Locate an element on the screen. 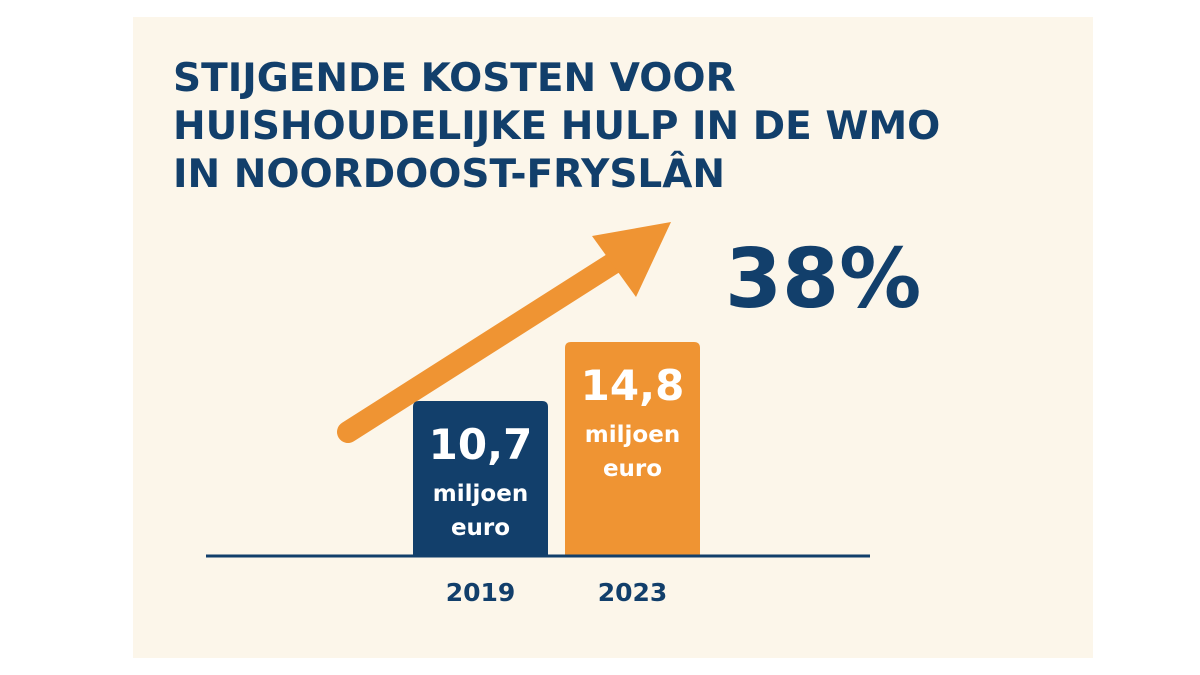 This screenshot has height=675, width=1200. trend-arrow-head is located at coordinates (631, 259).